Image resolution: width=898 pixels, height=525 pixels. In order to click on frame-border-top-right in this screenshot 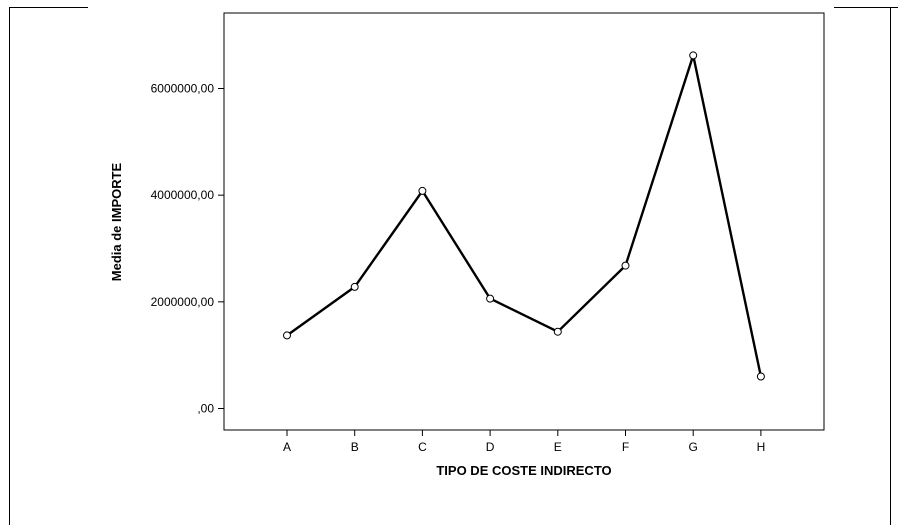, I will do `click(866, 7)`.